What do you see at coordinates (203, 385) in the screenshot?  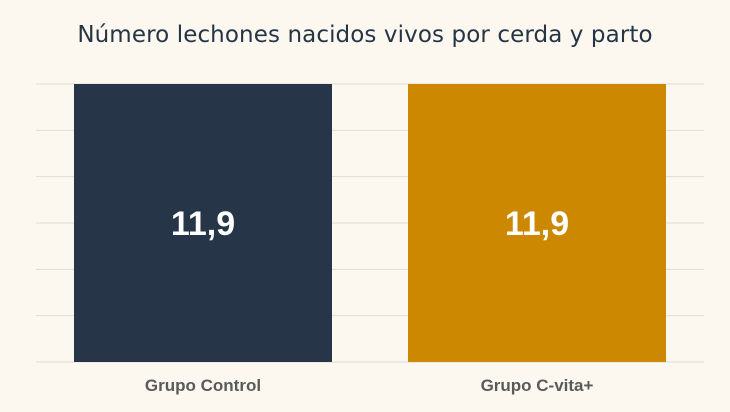 I see `category-label: Grupo Control` at bounding box center [203, 385].